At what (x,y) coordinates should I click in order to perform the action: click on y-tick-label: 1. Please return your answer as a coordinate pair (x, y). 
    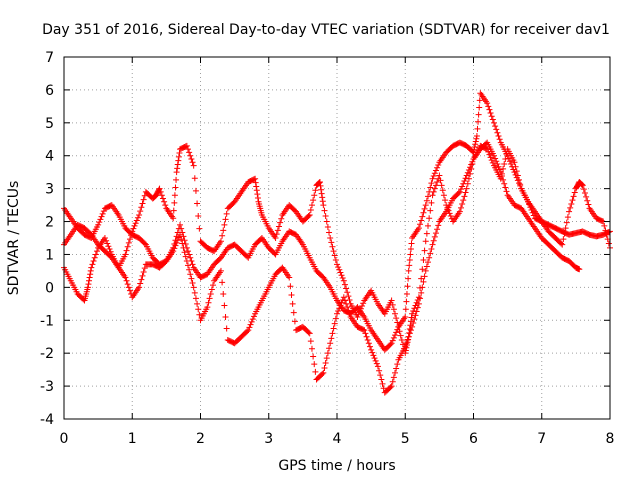
    Looking at the image, I should click on (49, 255).